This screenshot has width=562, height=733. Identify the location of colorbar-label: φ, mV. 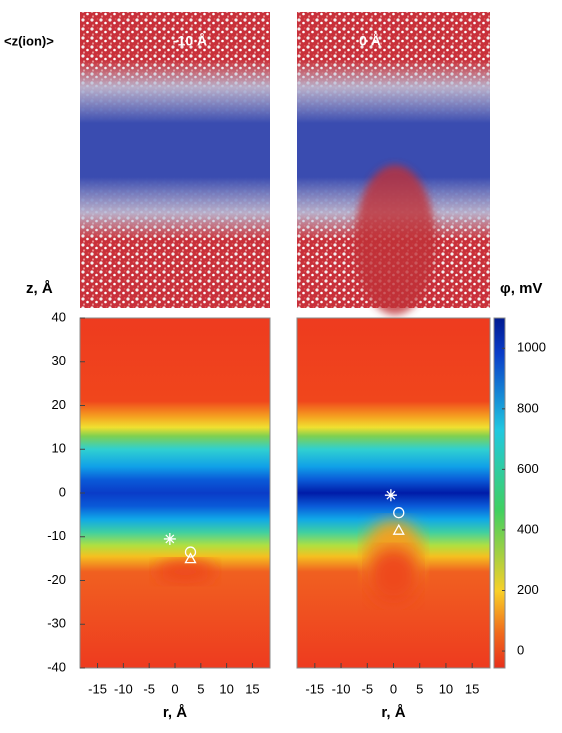
(521, 288).